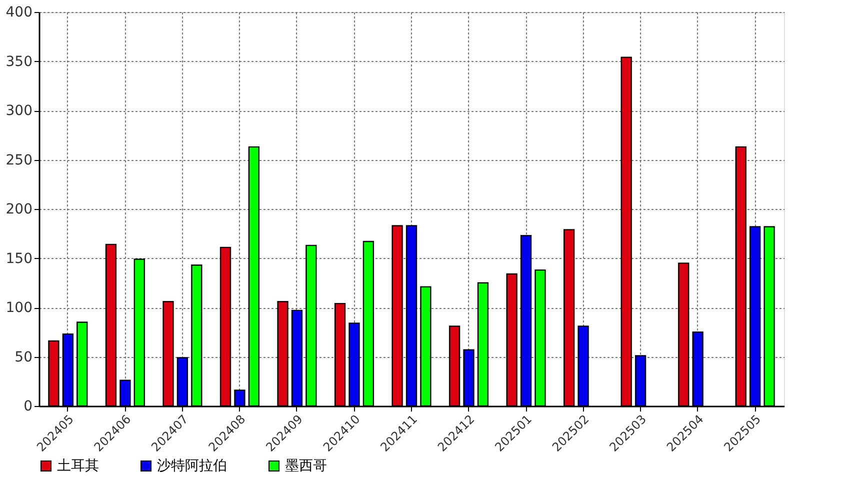 The width and height of the screenshot is (865, 498). What do you see at coordinates (306, 466) in the screenshot?
I see `legend-label: 墨西哥` at bounding box center [306, 466].